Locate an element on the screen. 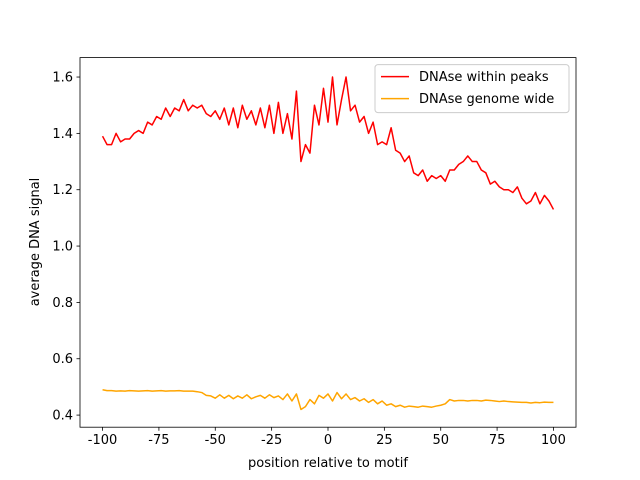  y-tick-label: 0.8 is located at coordinates (62, 303).